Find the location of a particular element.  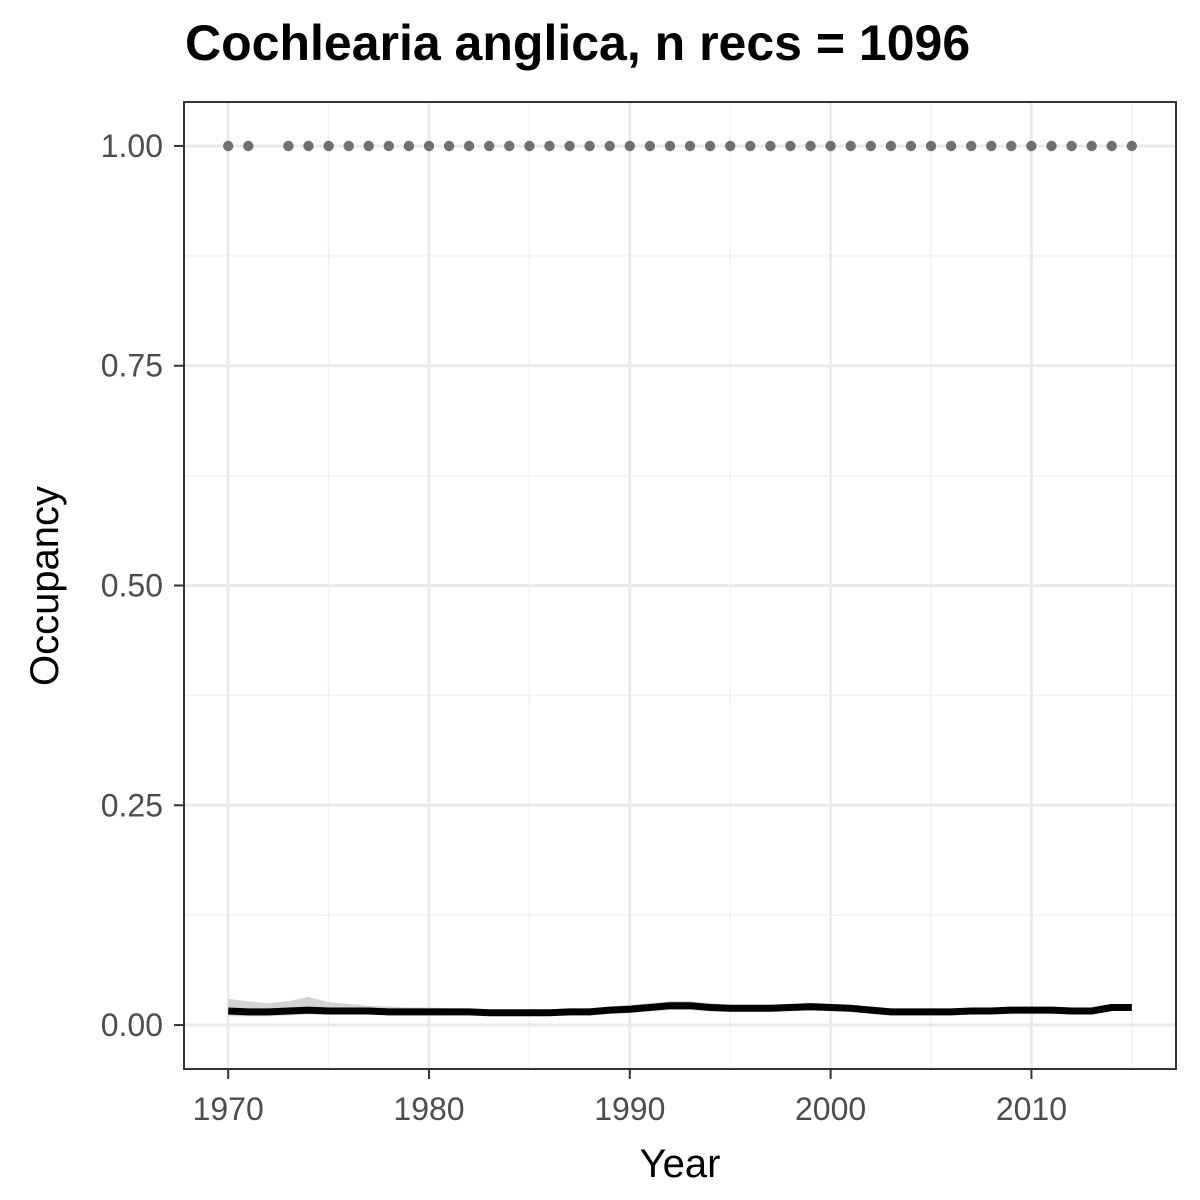

y-tick-label: 0.25 is located at coordinates (132, 805).